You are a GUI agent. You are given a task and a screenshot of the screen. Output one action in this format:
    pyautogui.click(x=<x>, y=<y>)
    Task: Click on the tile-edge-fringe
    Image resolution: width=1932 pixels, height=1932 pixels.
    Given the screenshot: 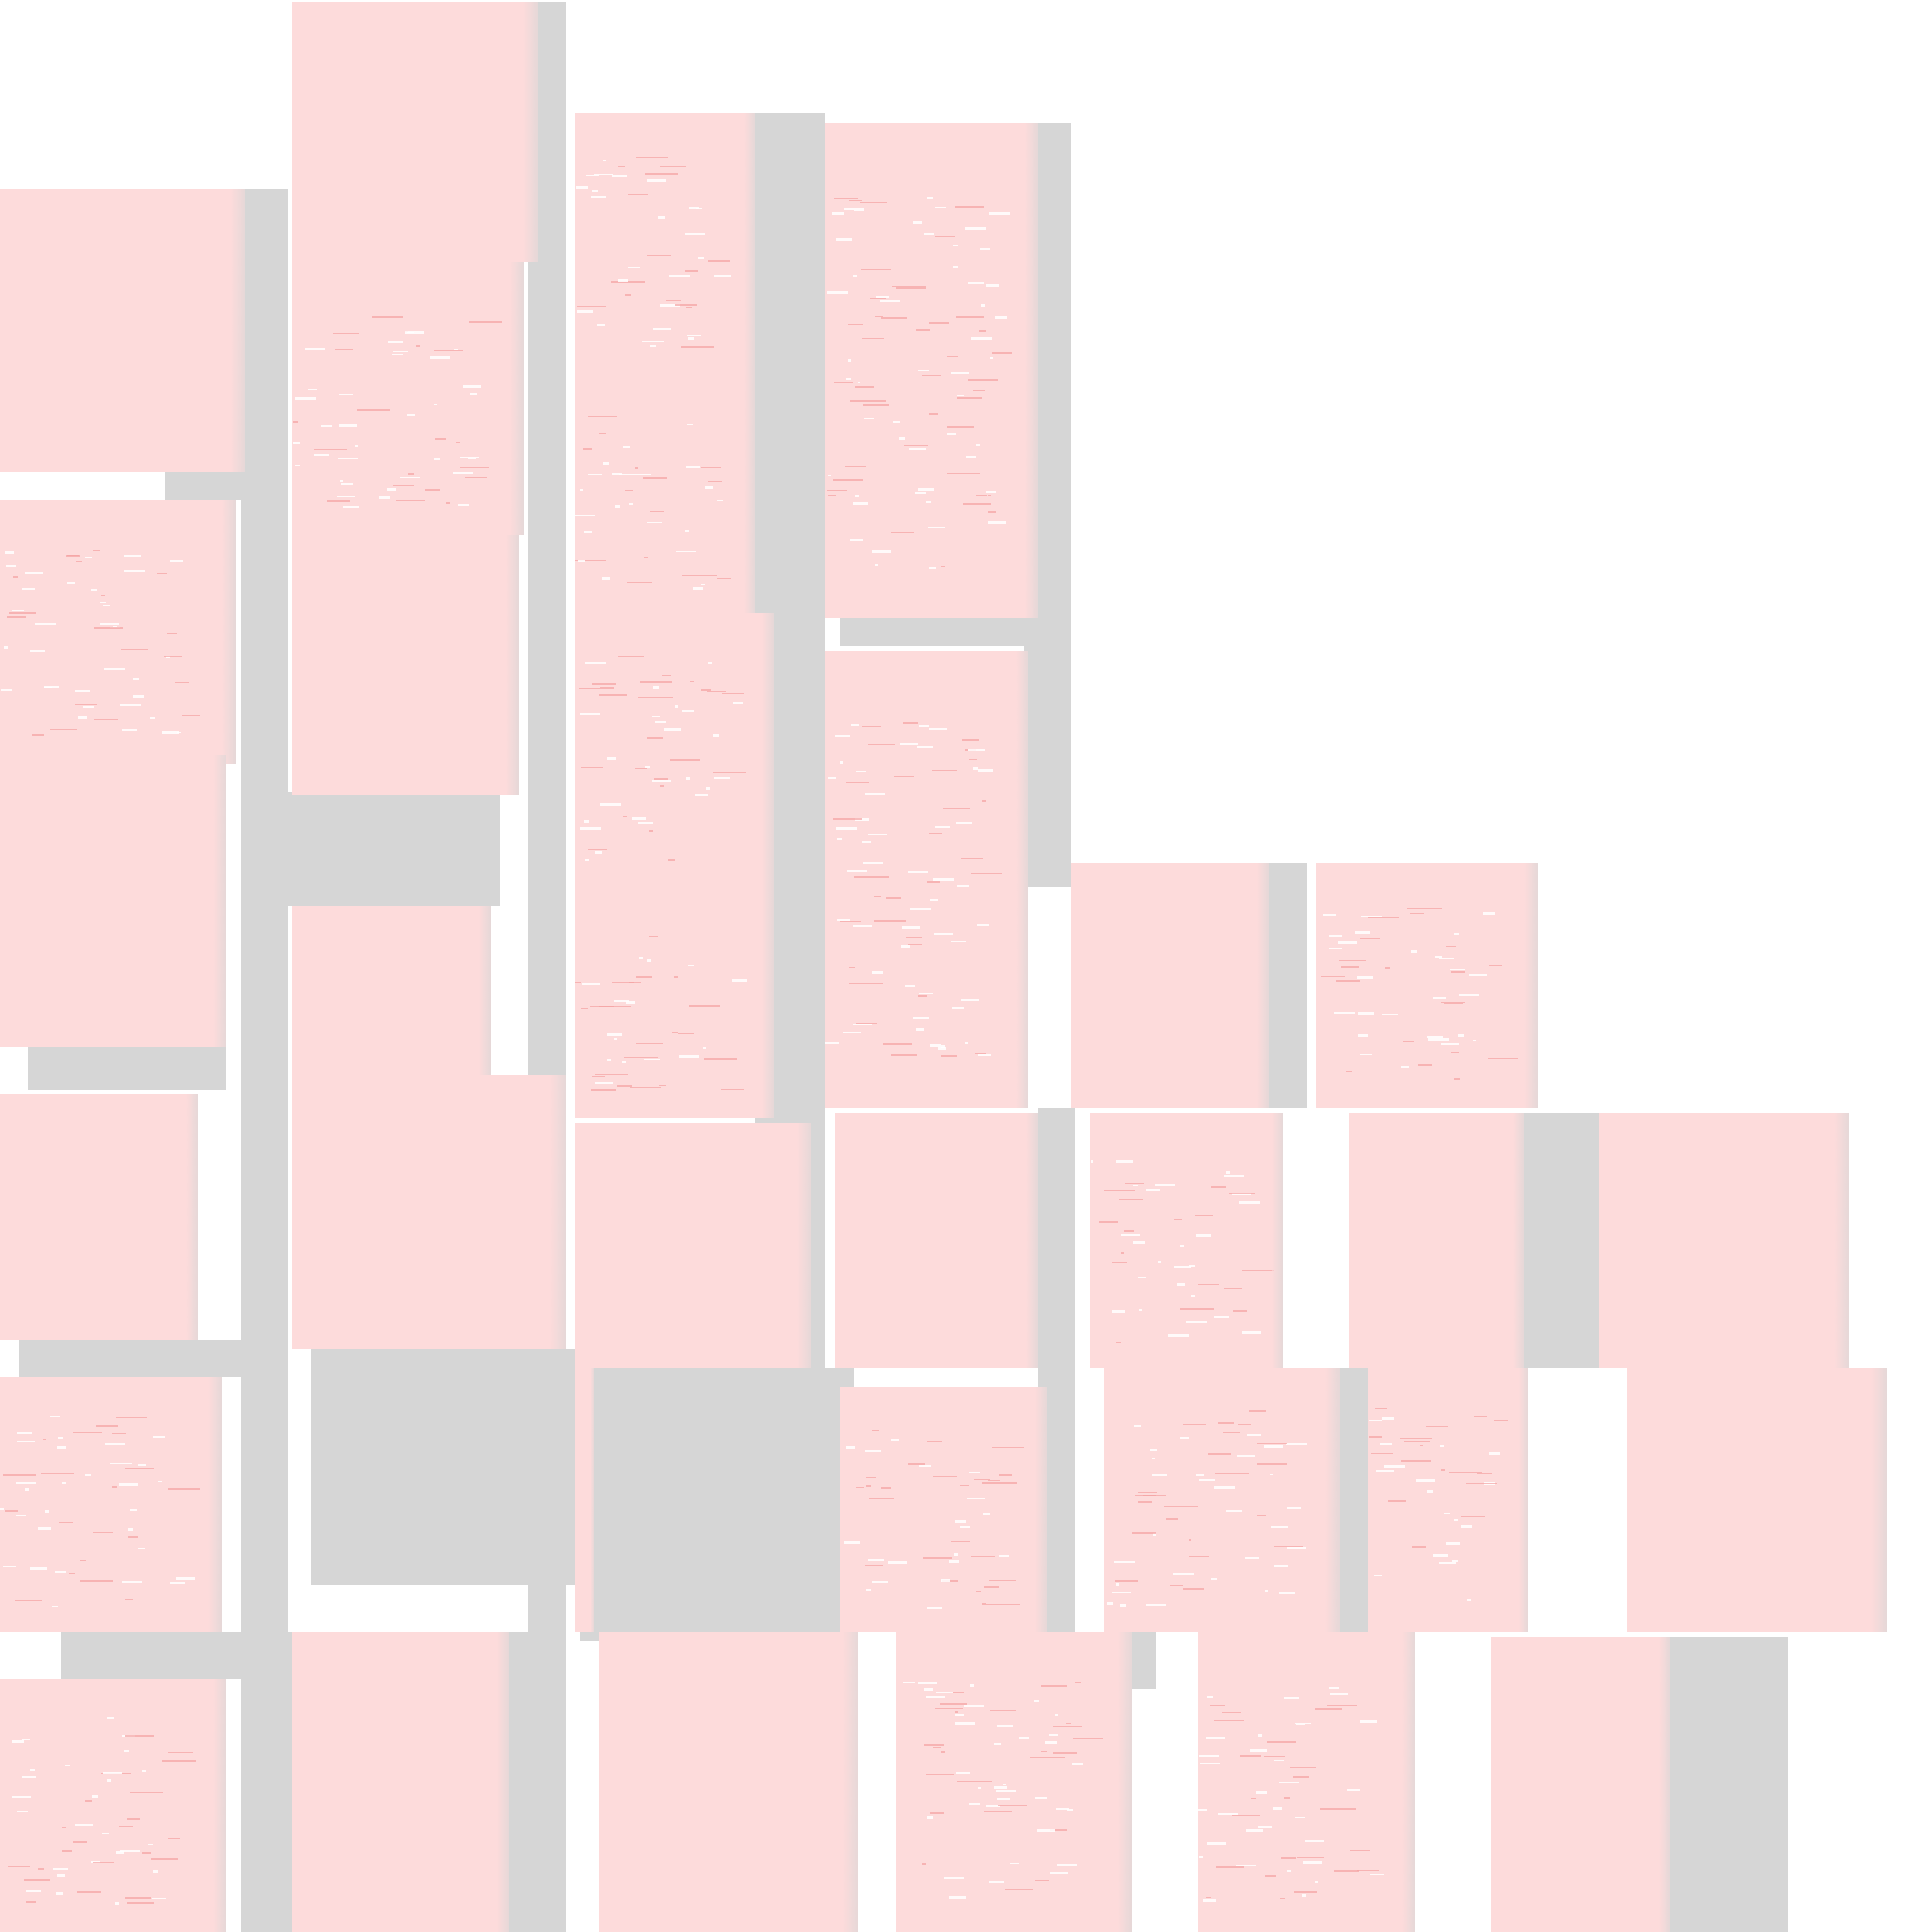 What is the action you would take?
    pyautogui.click(x=512, y=665)
    